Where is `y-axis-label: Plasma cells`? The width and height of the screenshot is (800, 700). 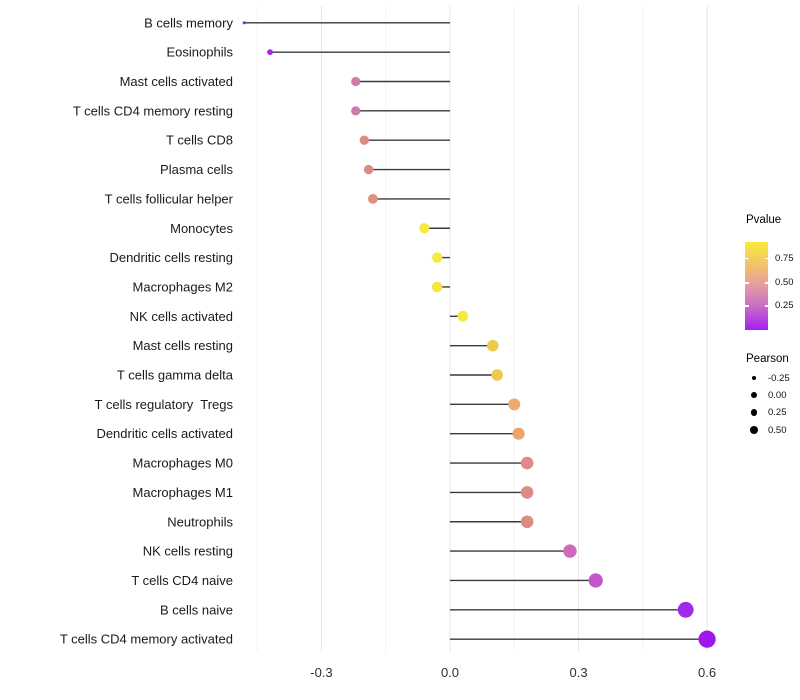 y-axis-label: Plasma cells is located at coordinates (196, 169).